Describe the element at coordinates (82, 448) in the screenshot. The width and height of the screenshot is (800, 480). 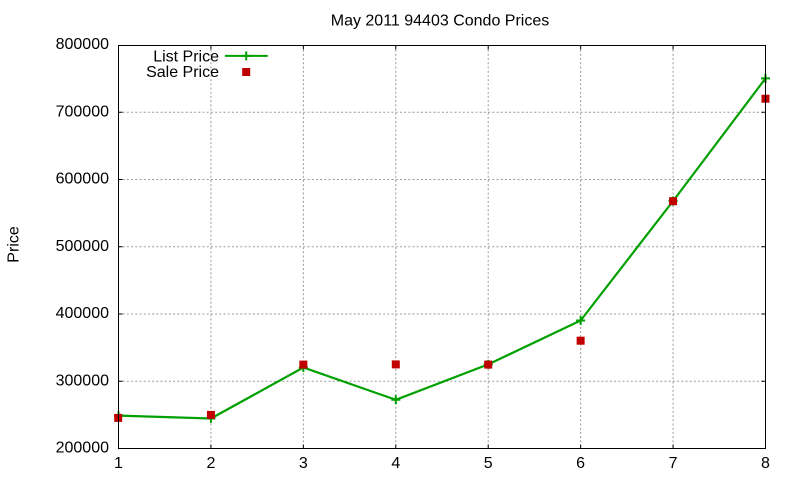
I see `svg-text: 200000` at that location.